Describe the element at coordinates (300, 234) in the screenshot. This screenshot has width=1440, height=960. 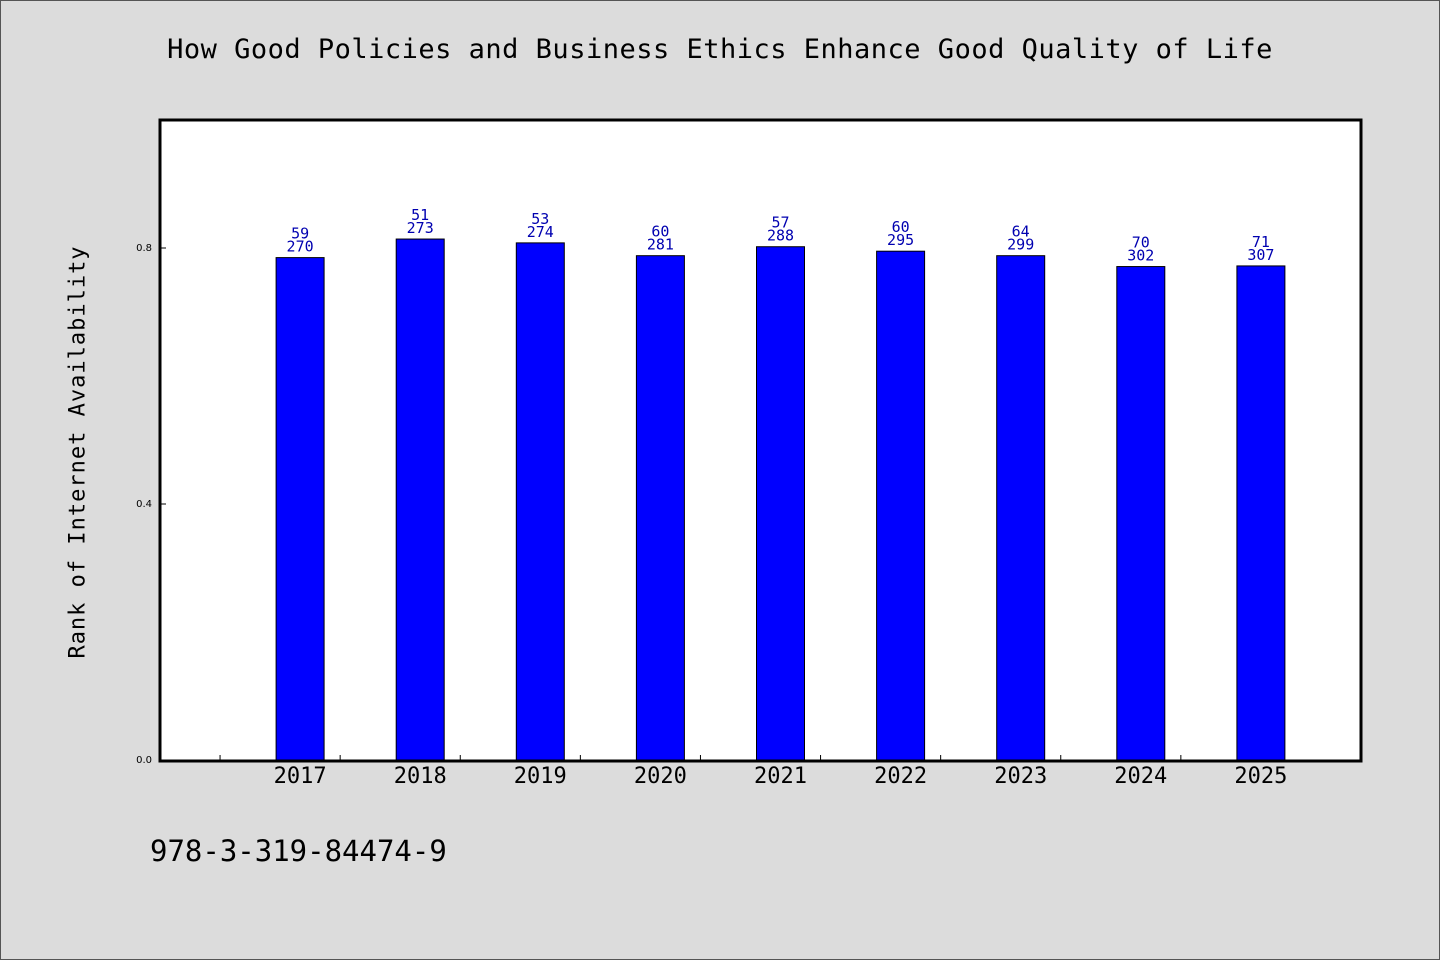
I see `data-label-top-2017: 59` at that location.